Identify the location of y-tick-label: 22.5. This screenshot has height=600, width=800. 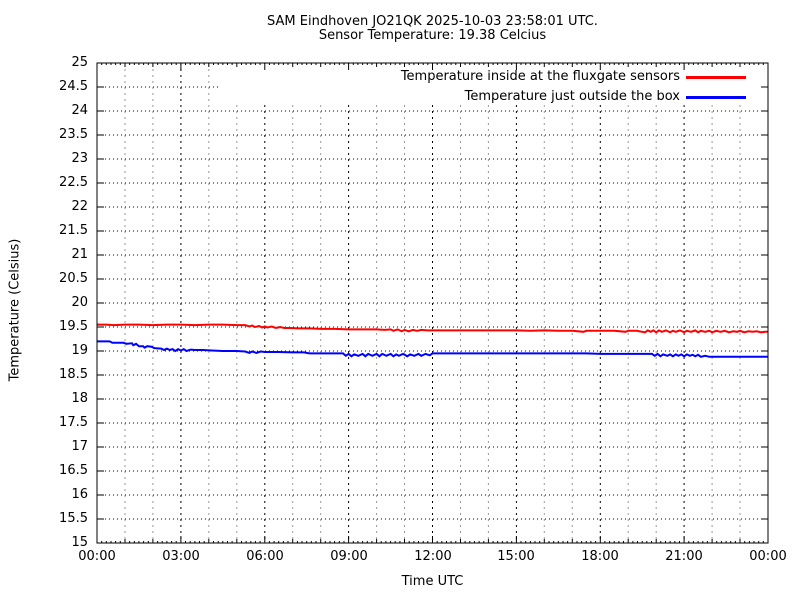
(73, 182).